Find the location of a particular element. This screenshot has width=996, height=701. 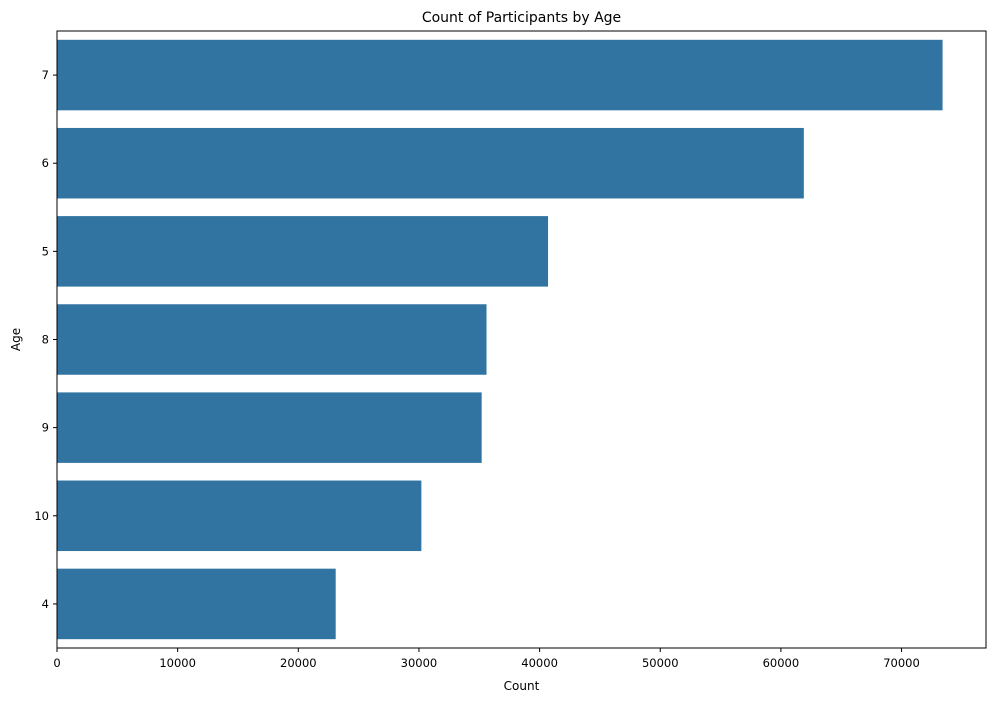

y-tick-label: 8 is located at coordinates (45, 340).